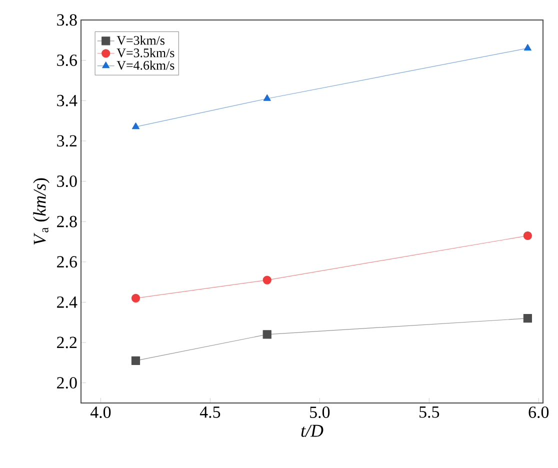 Image resolution: width=558 pixels, height=468 pixels. What do you see at coordinates (538, 412) in the screenshot?
I see `x-tick-label: 6.0` at bounding box center [538, 412].